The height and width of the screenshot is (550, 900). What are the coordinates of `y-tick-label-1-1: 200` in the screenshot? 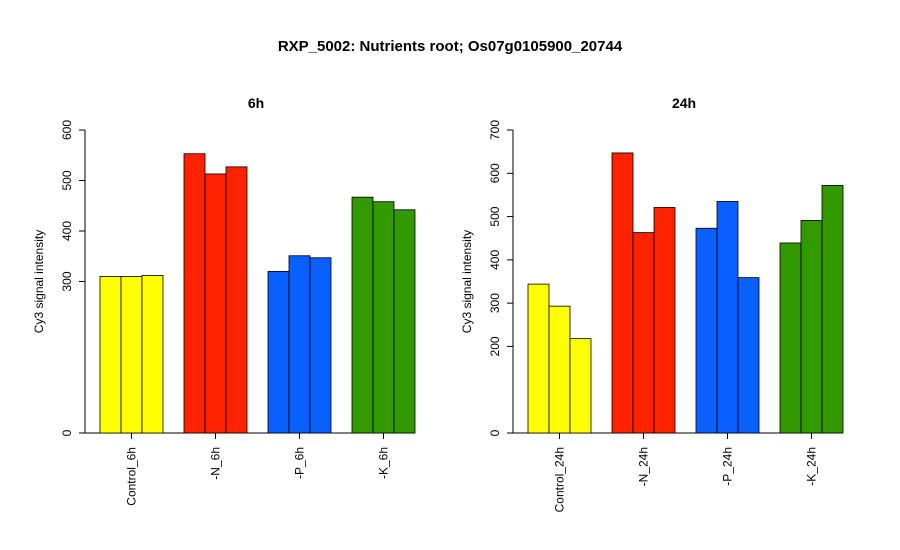 It's located at (495, 346).